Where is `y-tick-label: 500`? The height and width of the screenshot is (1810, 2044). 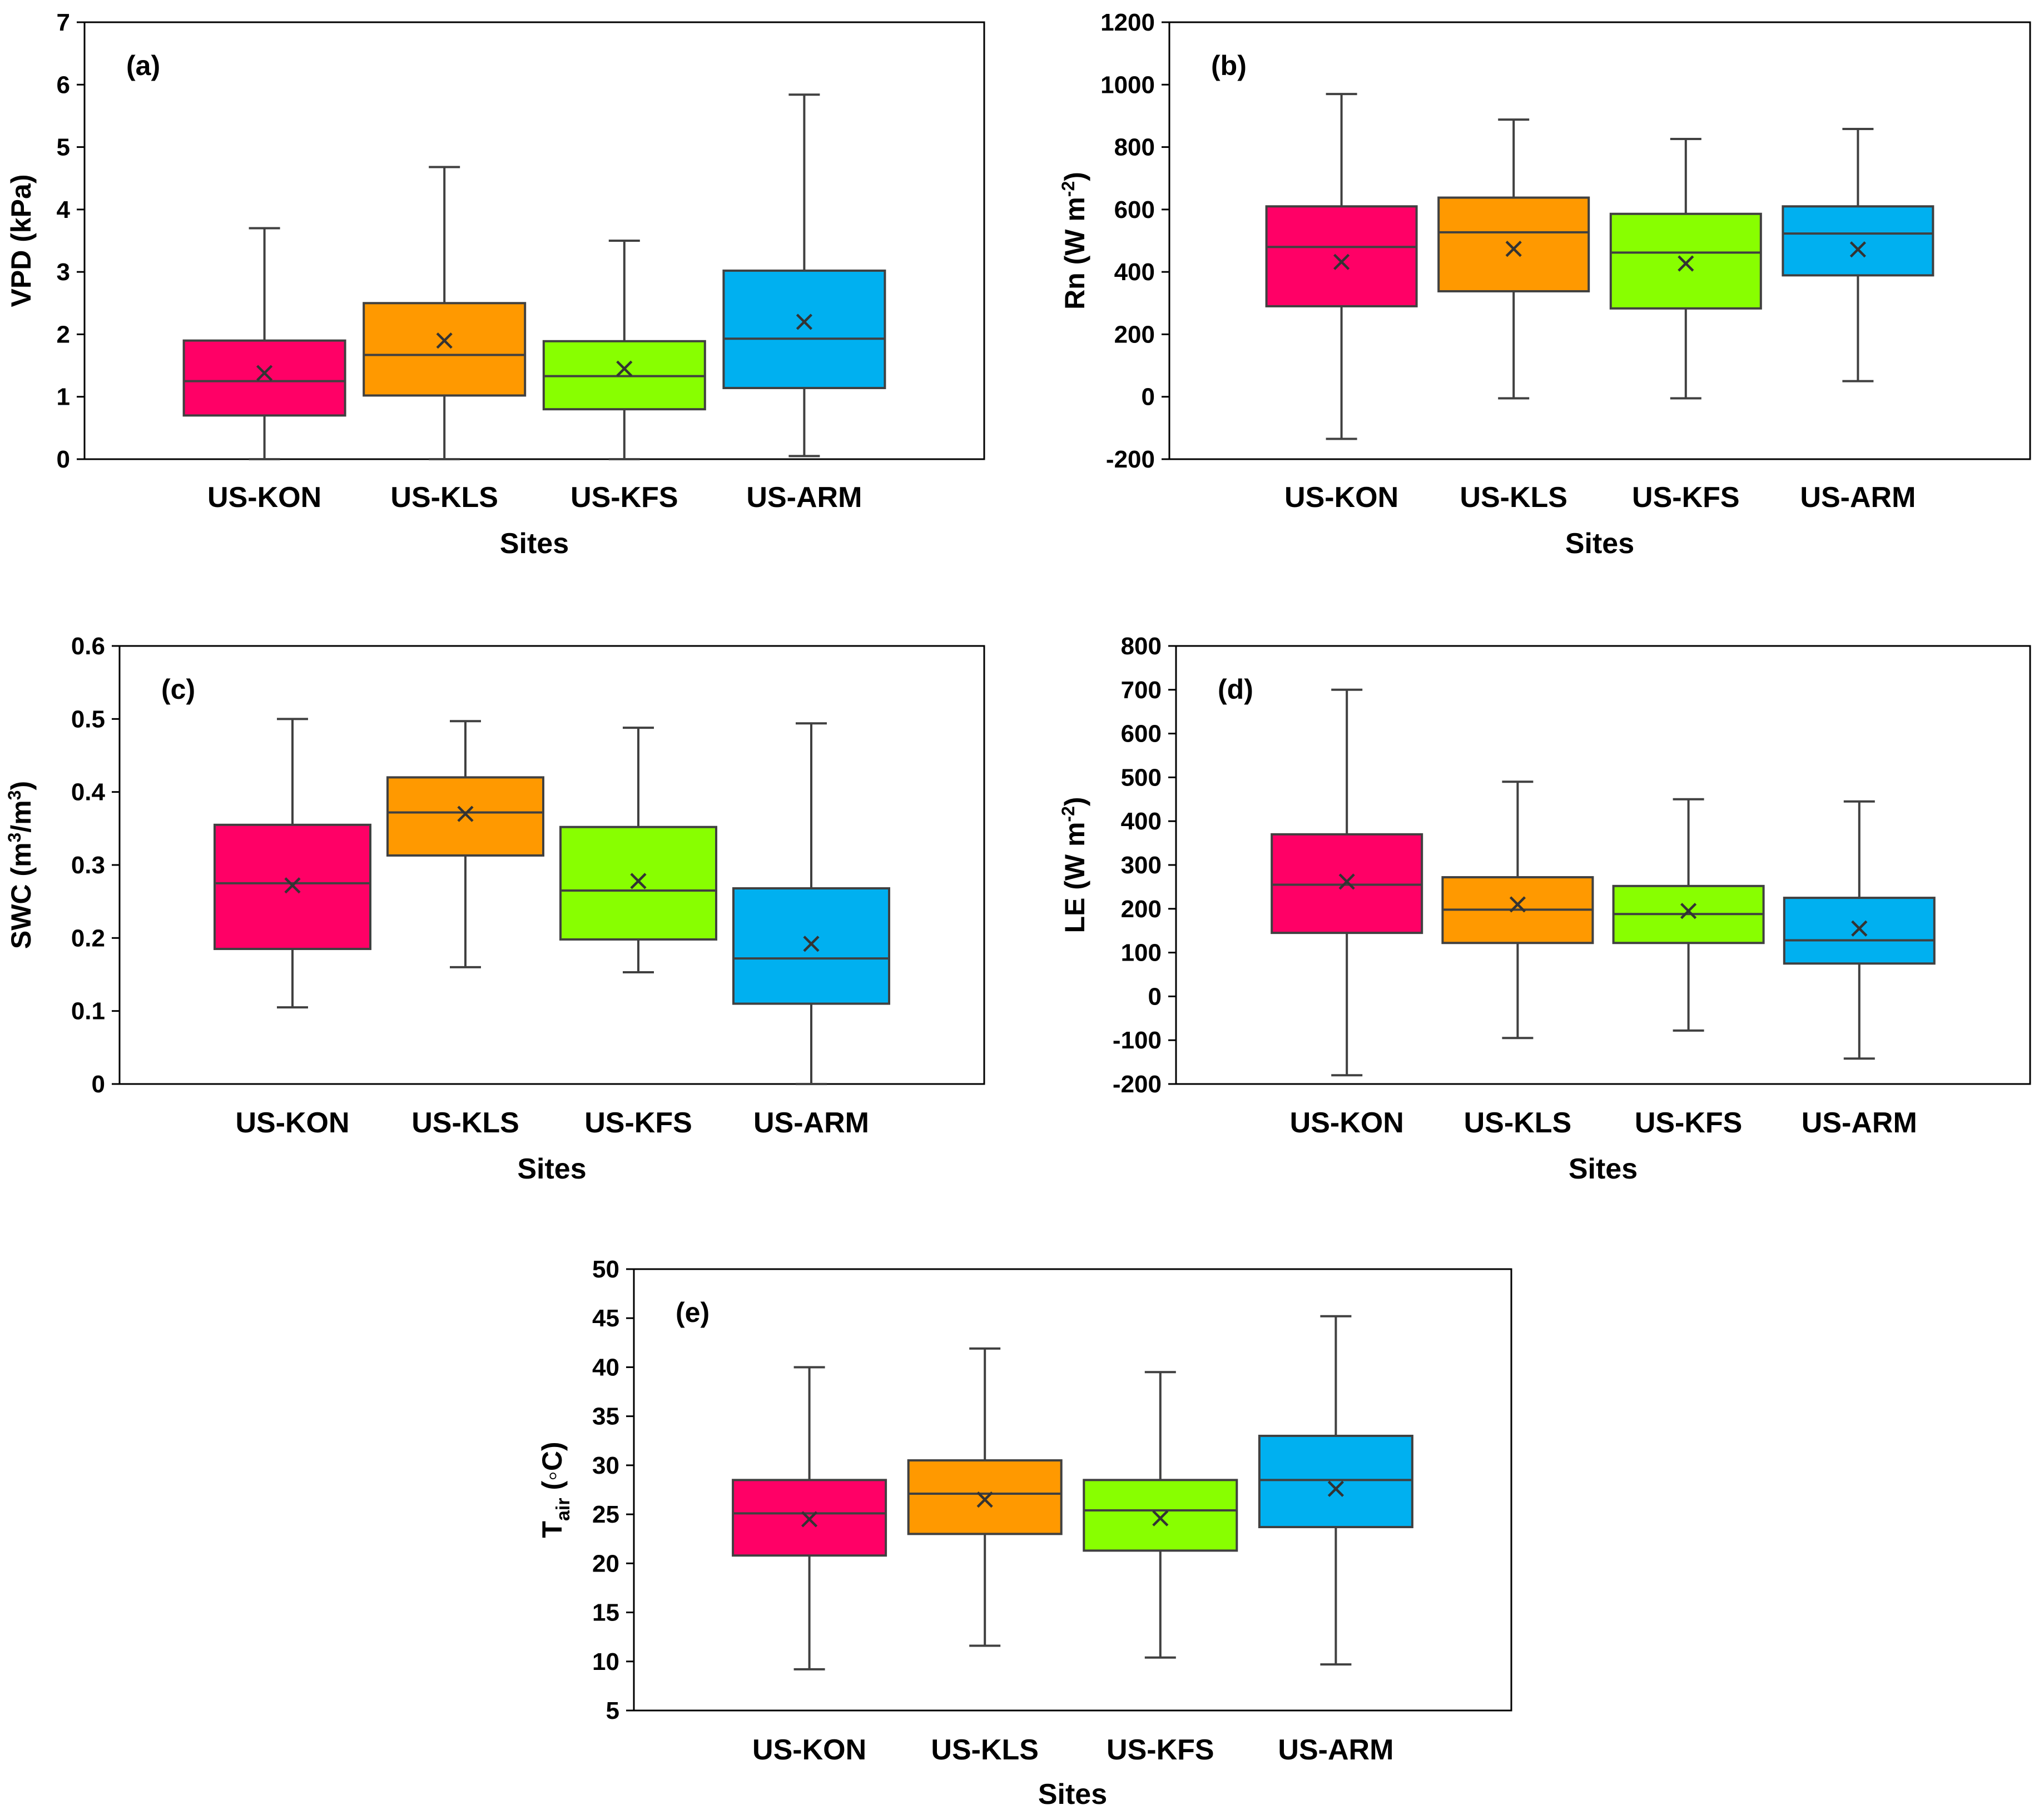 y-tick-label: 500 is located at coordinates (1141, 777).